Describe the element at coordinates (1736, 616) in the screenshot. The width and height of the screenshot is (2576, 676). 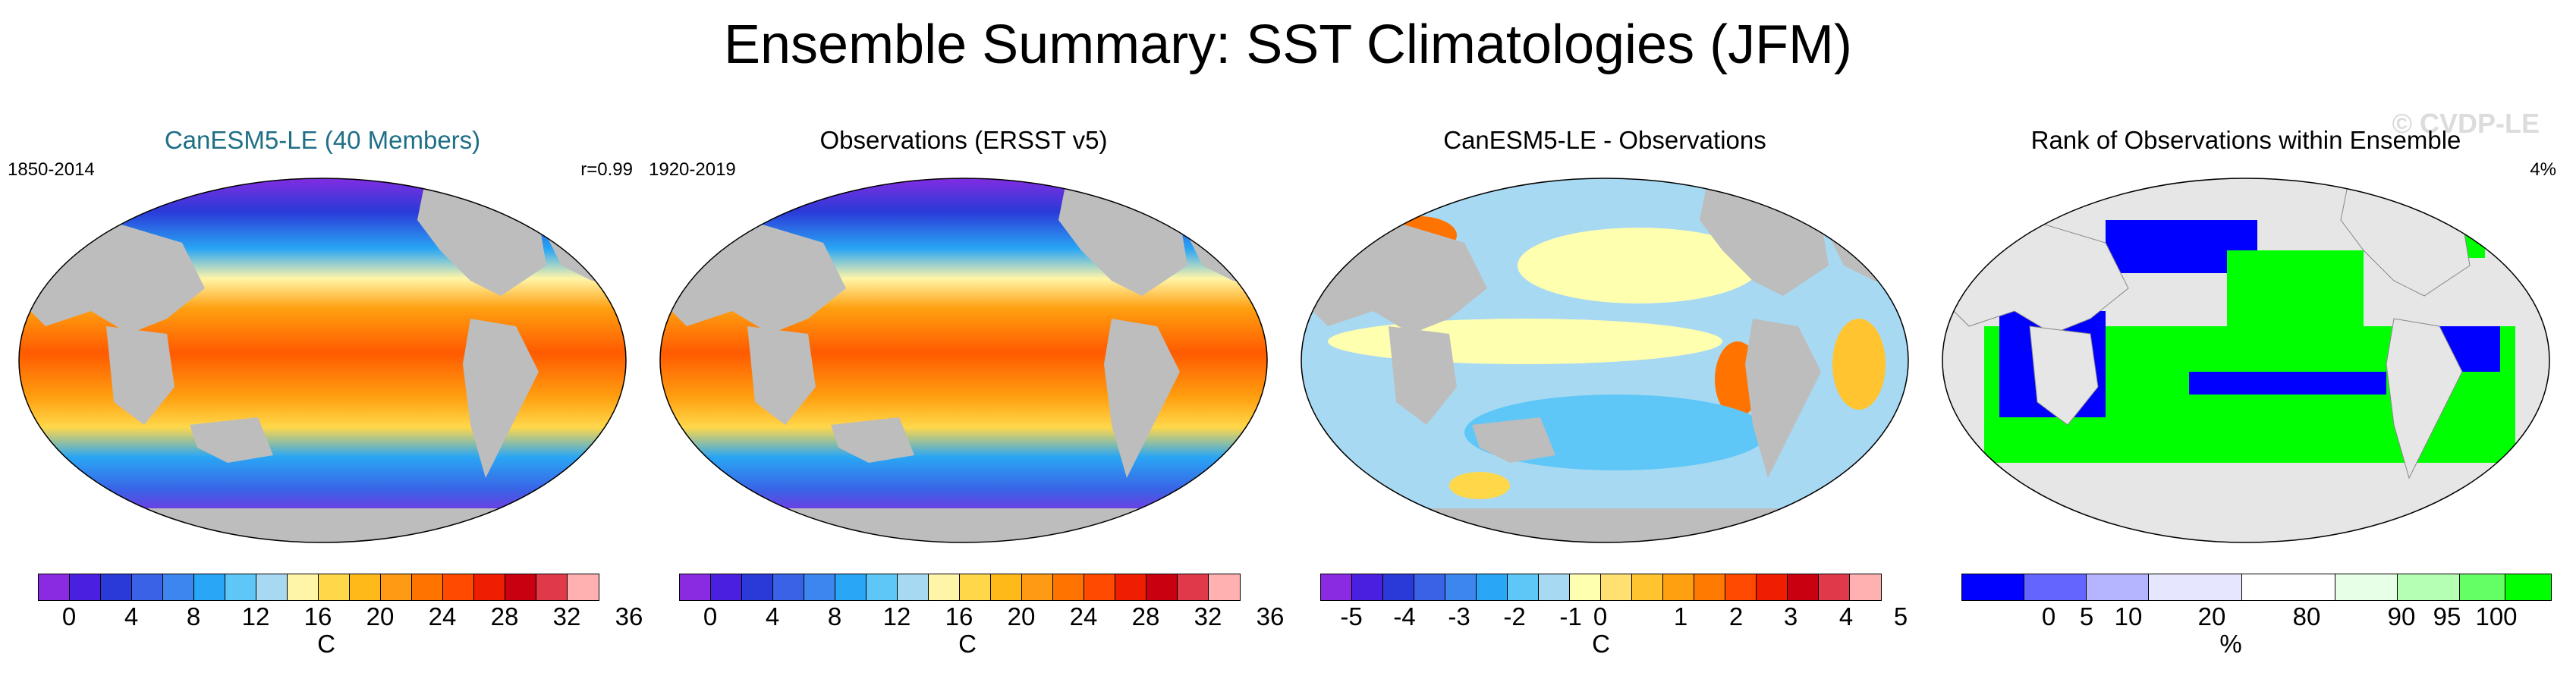
I see `tick-label: 2` at that location.